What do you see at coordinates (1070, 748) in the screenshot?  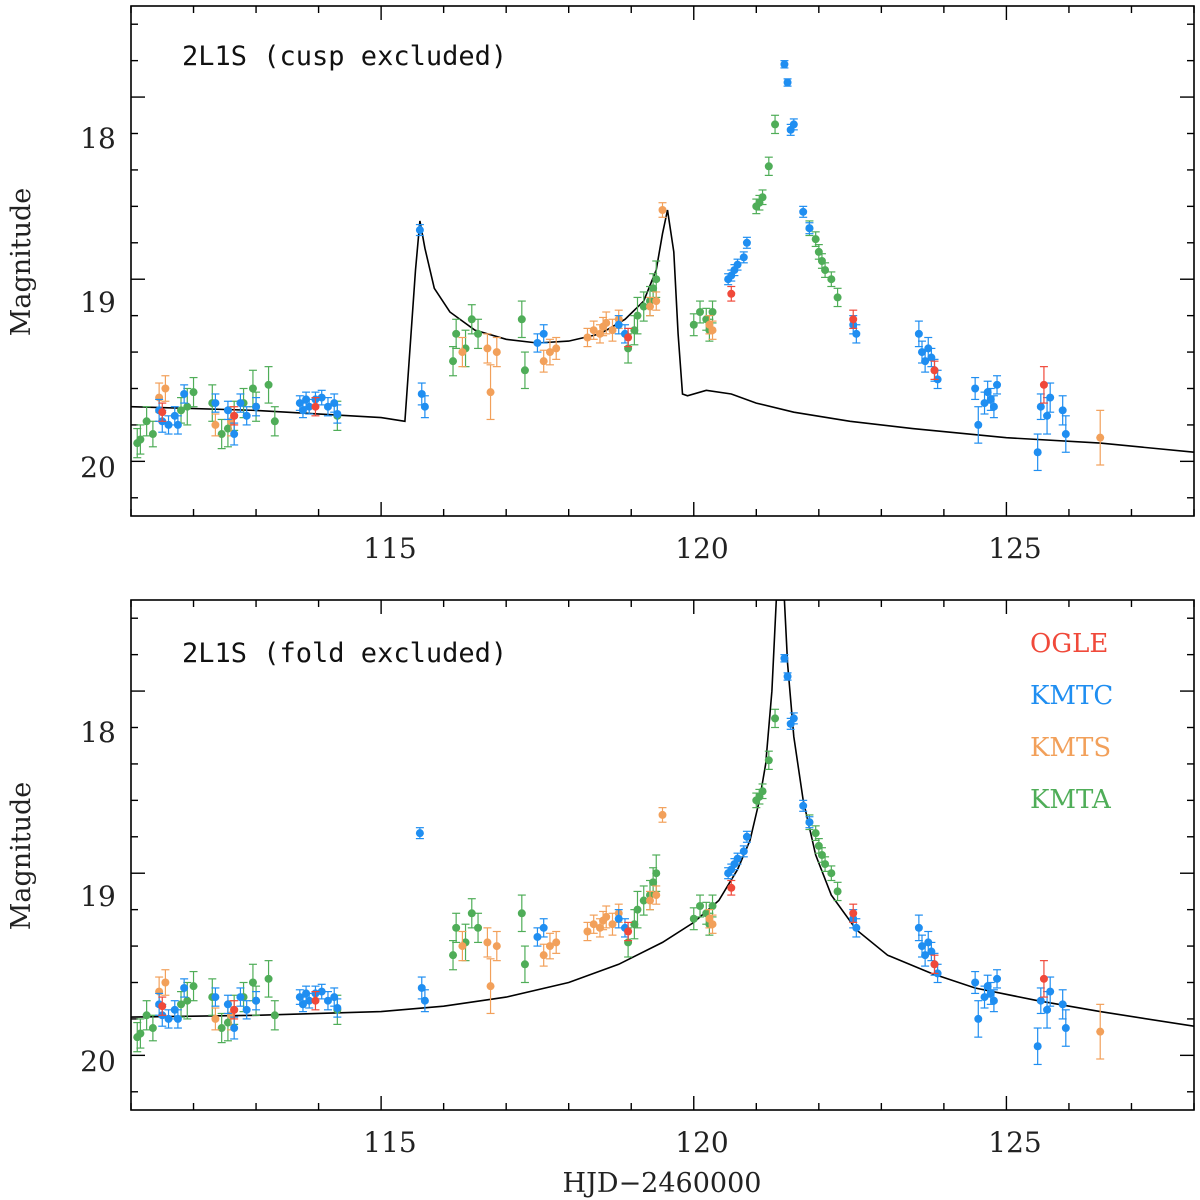 I see `legend-entry-kmts: KMTS` at bounding box center [1070, 748].